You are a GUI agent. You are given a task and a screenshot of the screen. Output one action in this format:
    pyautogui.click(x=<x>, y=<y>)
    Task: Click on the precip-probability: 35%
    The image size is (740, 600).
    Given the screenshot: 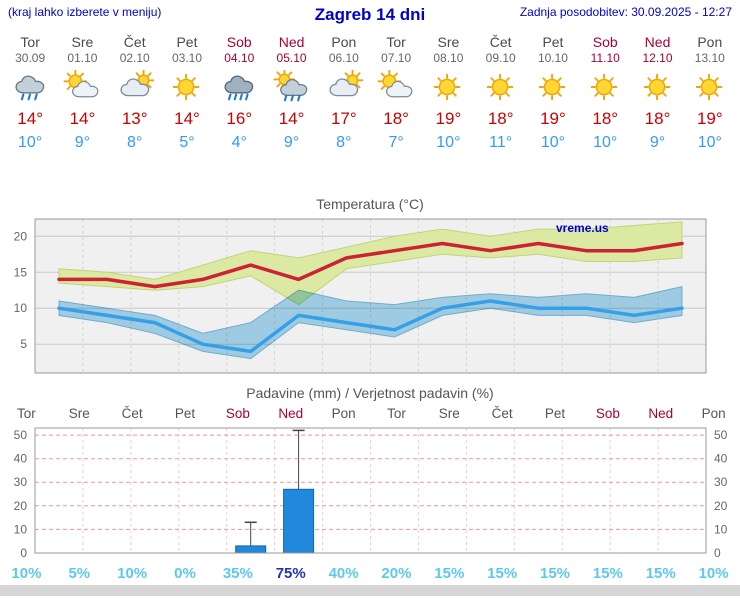 What is the action you would take?
    pyautogui.click(x=237, y=573)
    